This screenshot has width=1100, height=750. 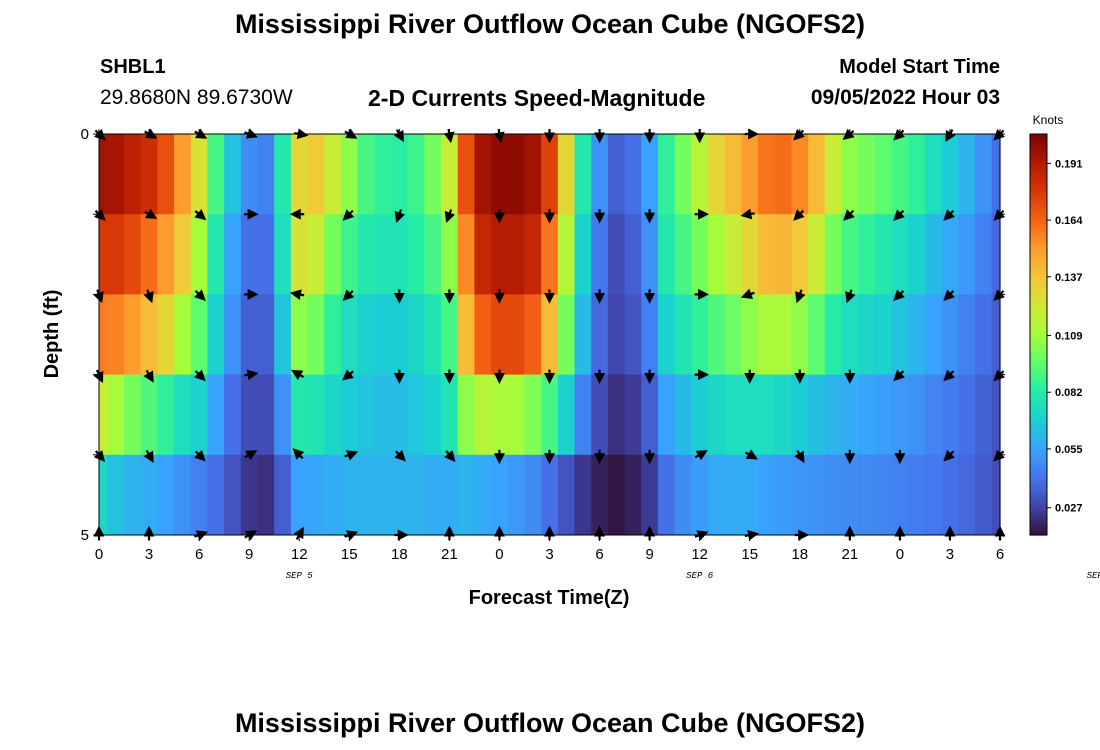 I want to click on x-tick-label: 21, so click(x=849, y=554).